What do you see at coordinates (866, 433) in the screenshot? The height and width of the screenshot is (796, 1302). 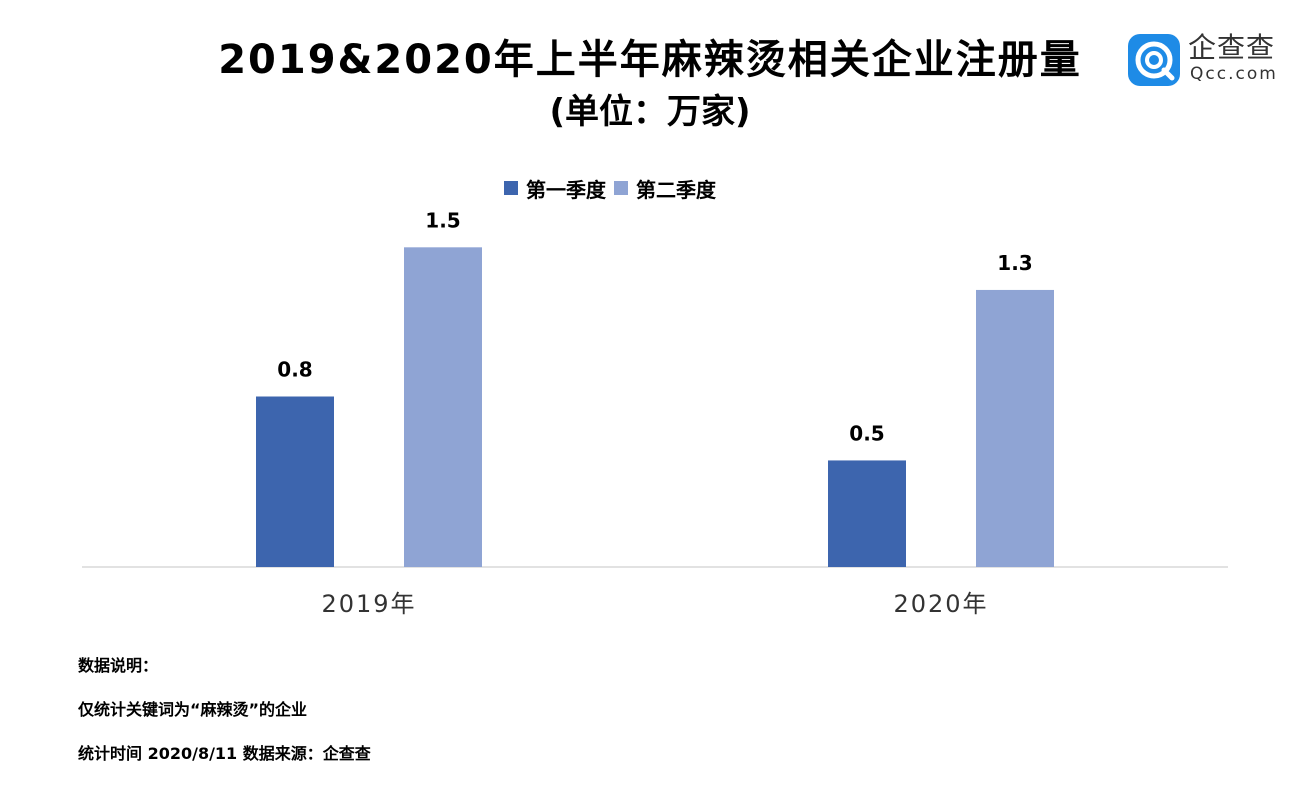 I see `bar-value-label: 0.5` at bounding box center [866, 433].